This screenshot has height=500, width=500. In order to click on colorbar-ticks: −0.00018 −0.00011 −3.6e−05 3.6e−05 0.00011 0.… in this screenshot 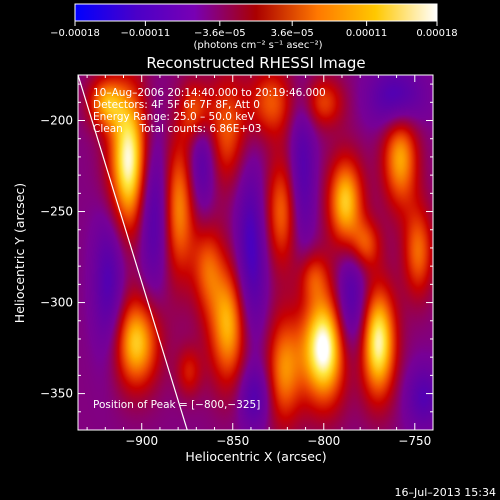, I will do `click(254, 30)`.